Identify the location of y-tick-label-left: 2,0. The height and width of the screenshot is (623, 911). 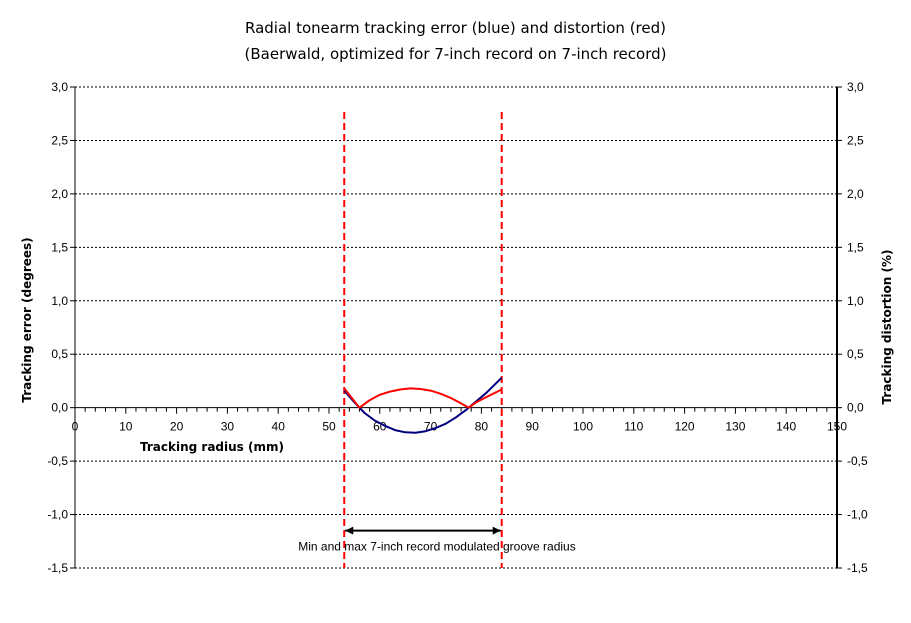
(59, 194).